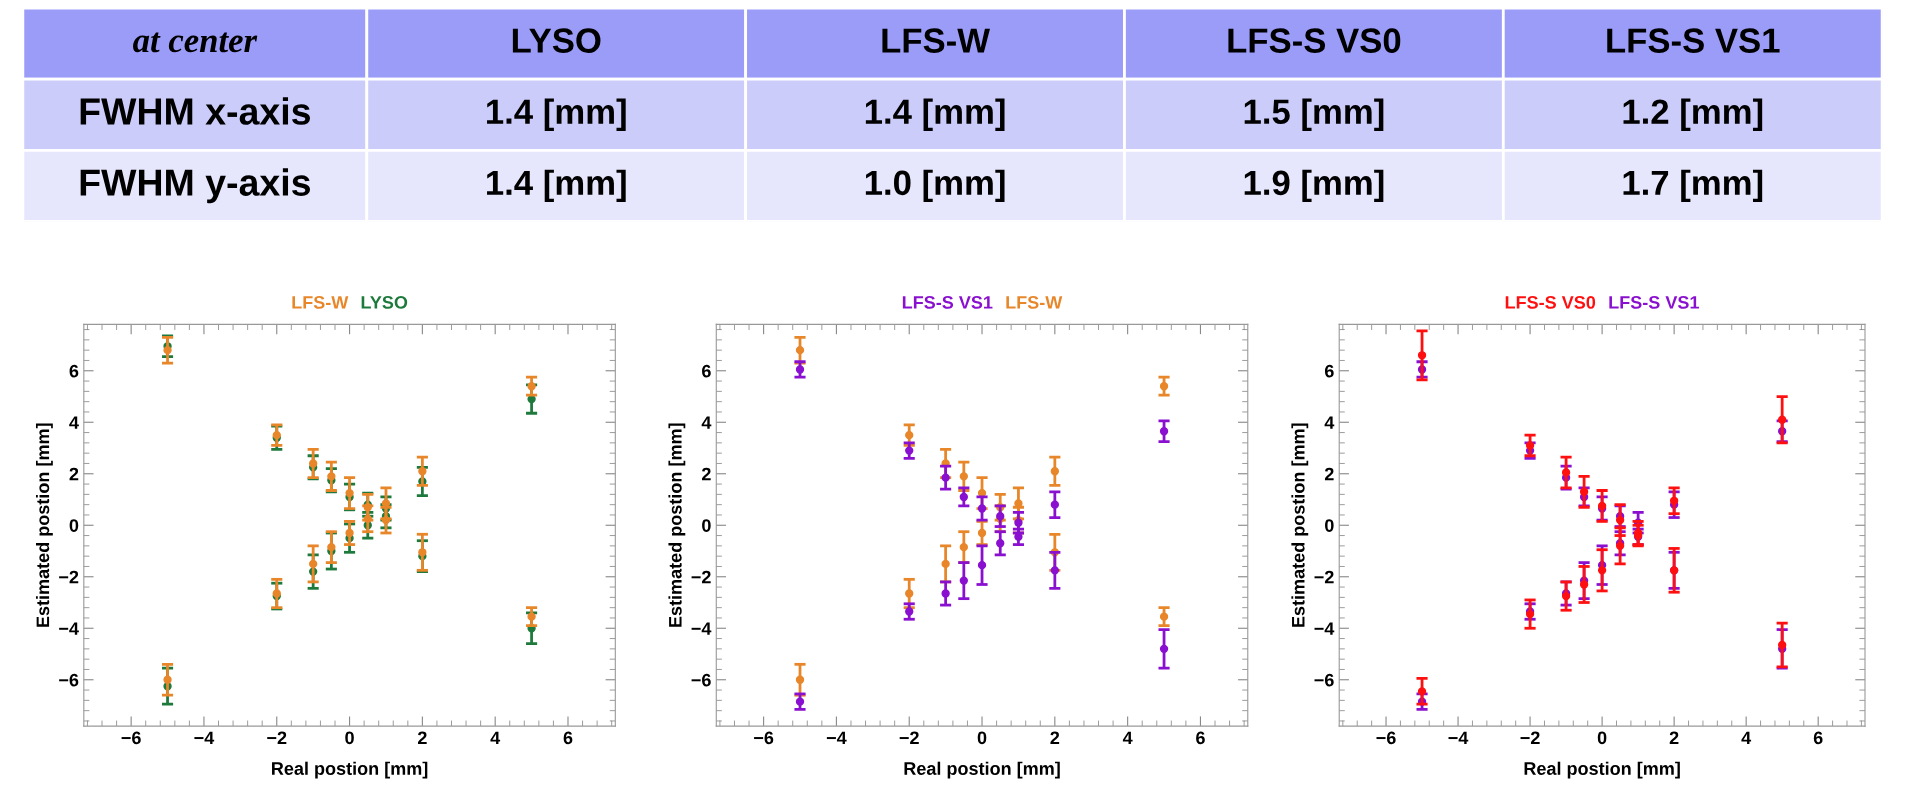  Describe the element at coordinates (1693, 114) in the screenshot. I see `text: 1.2 [mm]` at that location.